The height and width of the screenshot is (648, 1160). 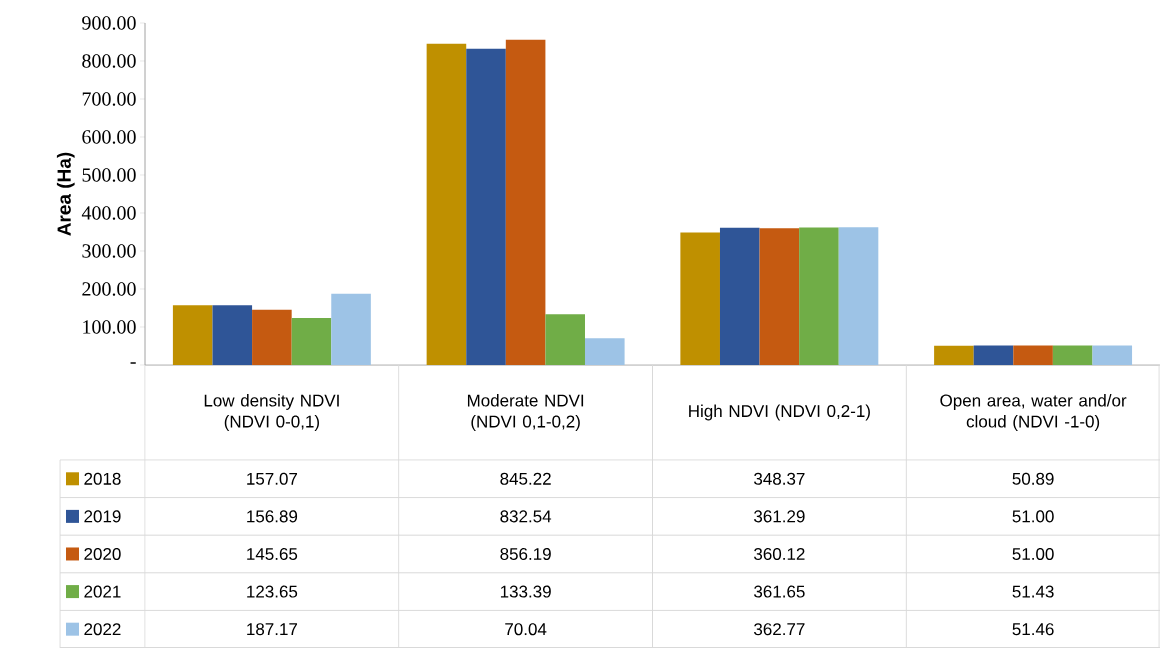 What do you see at coordinates (109, 61) in the screenshot?
I see `y-tick-label: 800.00` at bounding box center [109, 61].